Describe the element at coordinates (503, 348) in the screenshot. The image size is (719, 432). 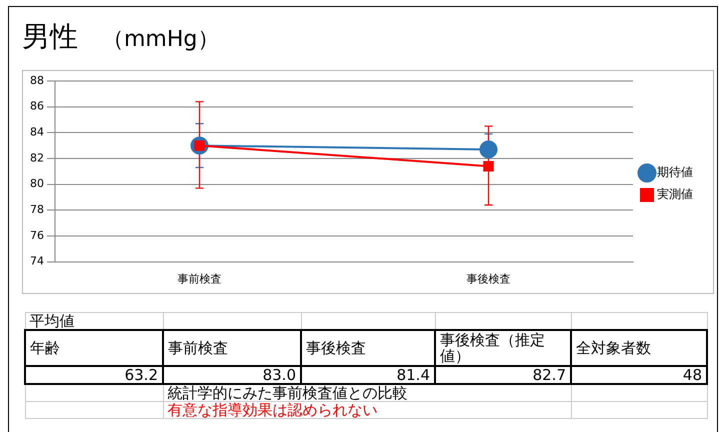
I see `text: 事後検査（推定値）` at that location.